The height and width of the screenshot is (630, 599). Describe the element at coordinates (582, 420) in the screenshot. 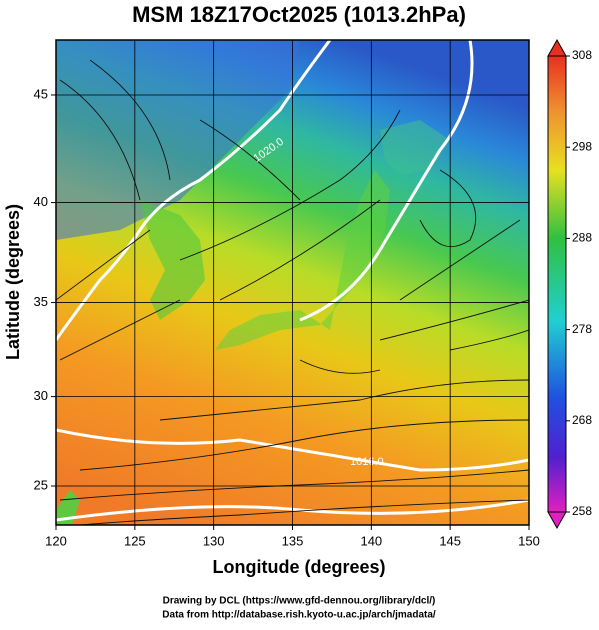

I see `colorbar-tick-label: 268` at that location.